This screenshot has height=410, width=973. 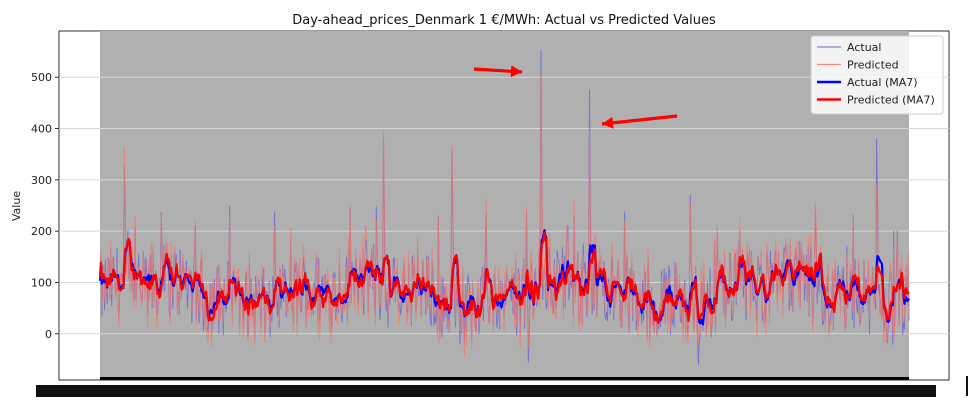 I want to click on y-tick-label: 200, so click(x=41, y=231).